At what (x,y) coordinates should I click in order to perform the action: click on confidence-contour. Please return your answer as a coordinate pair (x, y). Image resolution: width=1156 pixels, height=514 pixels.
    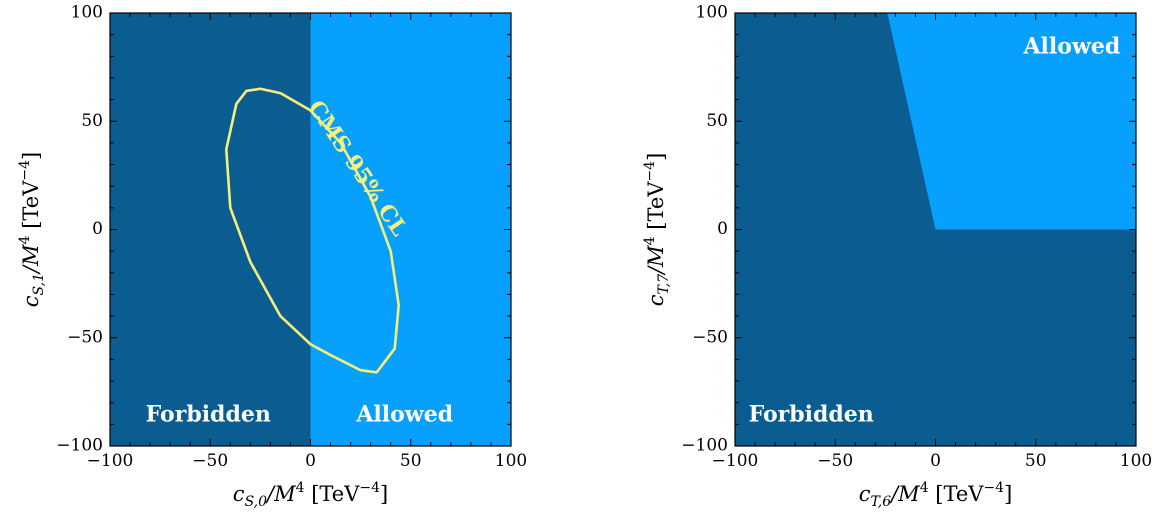
    Looking at the image, I should click on (312, 230).